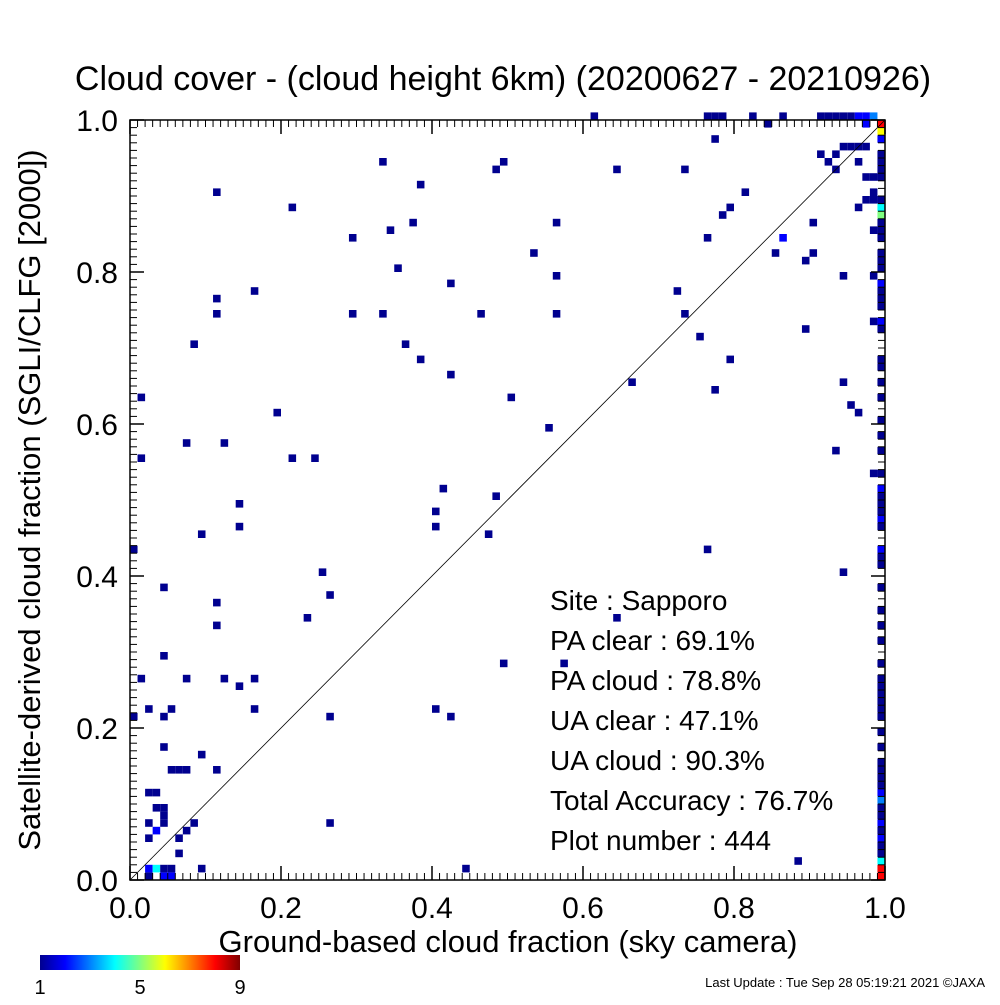 The image size is (1000, 1005). What do you see at coordinates (583, 908) in the screenshot?
I see `x-tick-label: 0.6` at bounding box center [583, 908].